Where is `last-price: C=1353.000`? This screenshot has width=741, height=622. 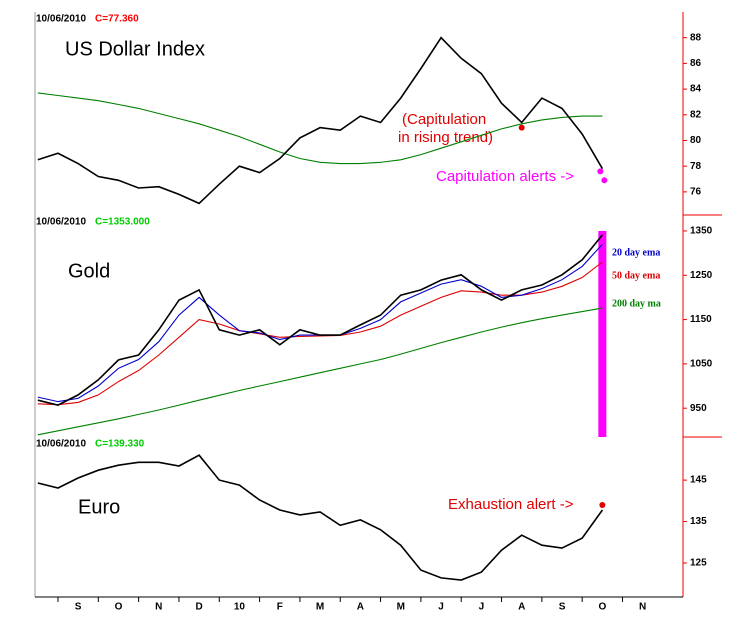 last-price: C=1353.000 is located at coordinates (122, 222).